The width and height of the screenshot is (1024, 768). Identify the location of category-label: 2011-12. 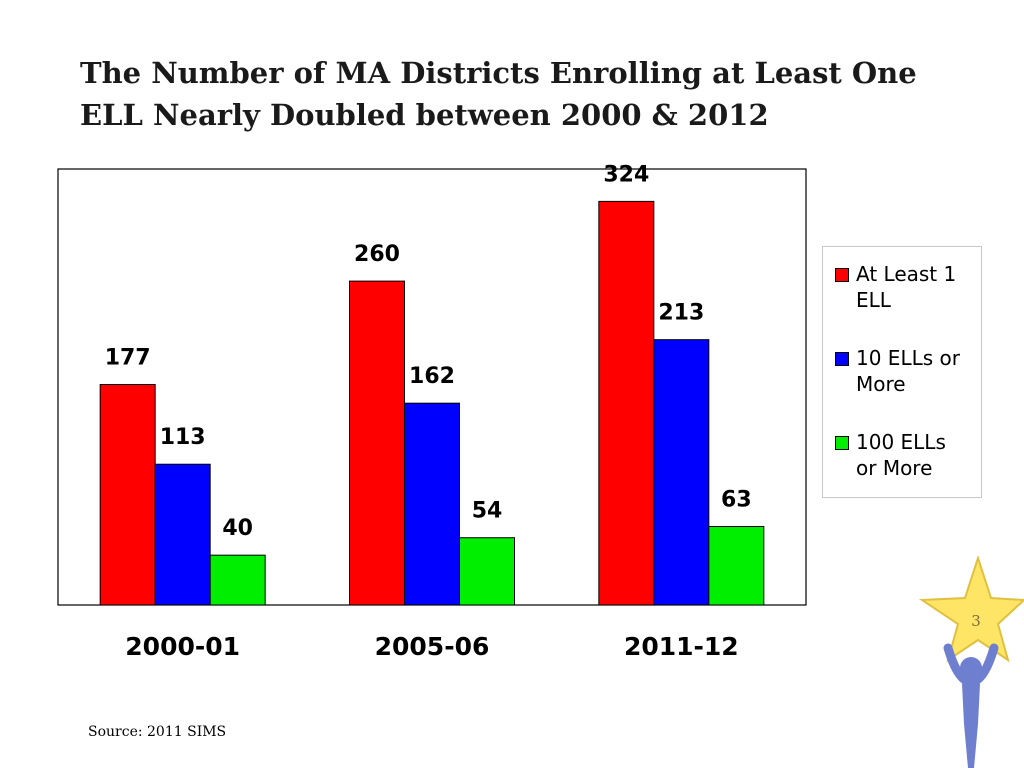
(681, 646).